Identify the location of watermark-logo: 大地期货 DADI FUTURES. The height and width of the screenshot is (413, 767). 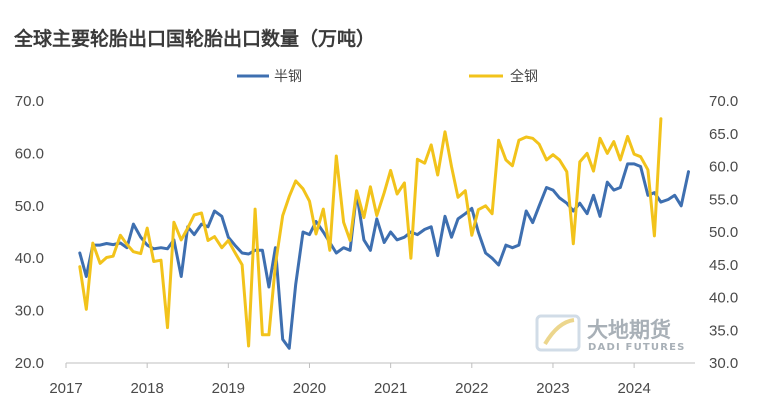
(610, 333).